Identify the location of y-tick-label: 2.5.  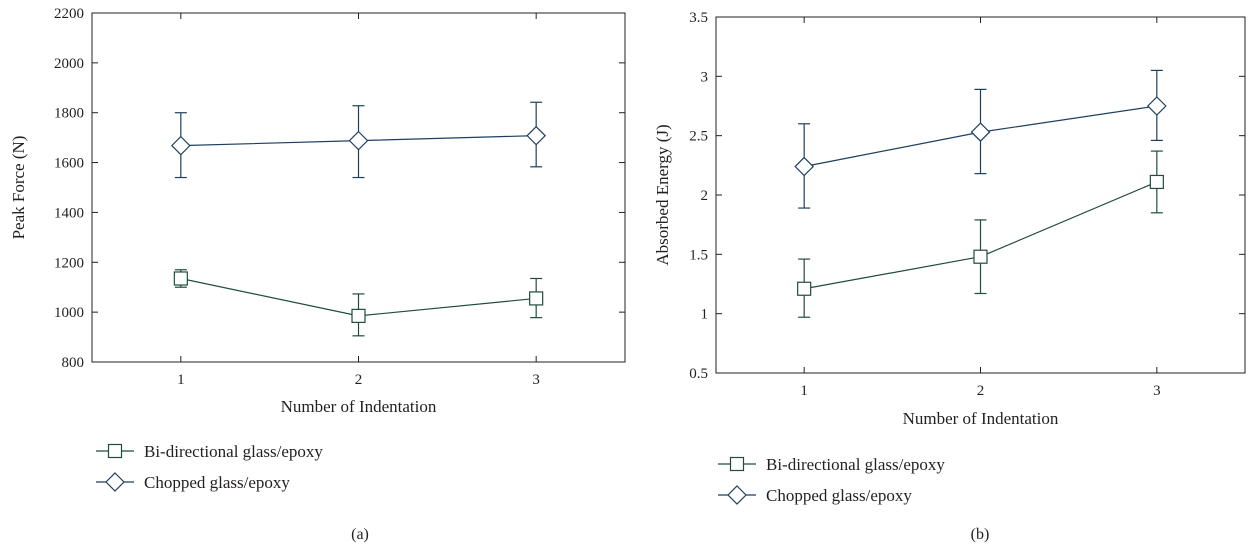
(698, 137).